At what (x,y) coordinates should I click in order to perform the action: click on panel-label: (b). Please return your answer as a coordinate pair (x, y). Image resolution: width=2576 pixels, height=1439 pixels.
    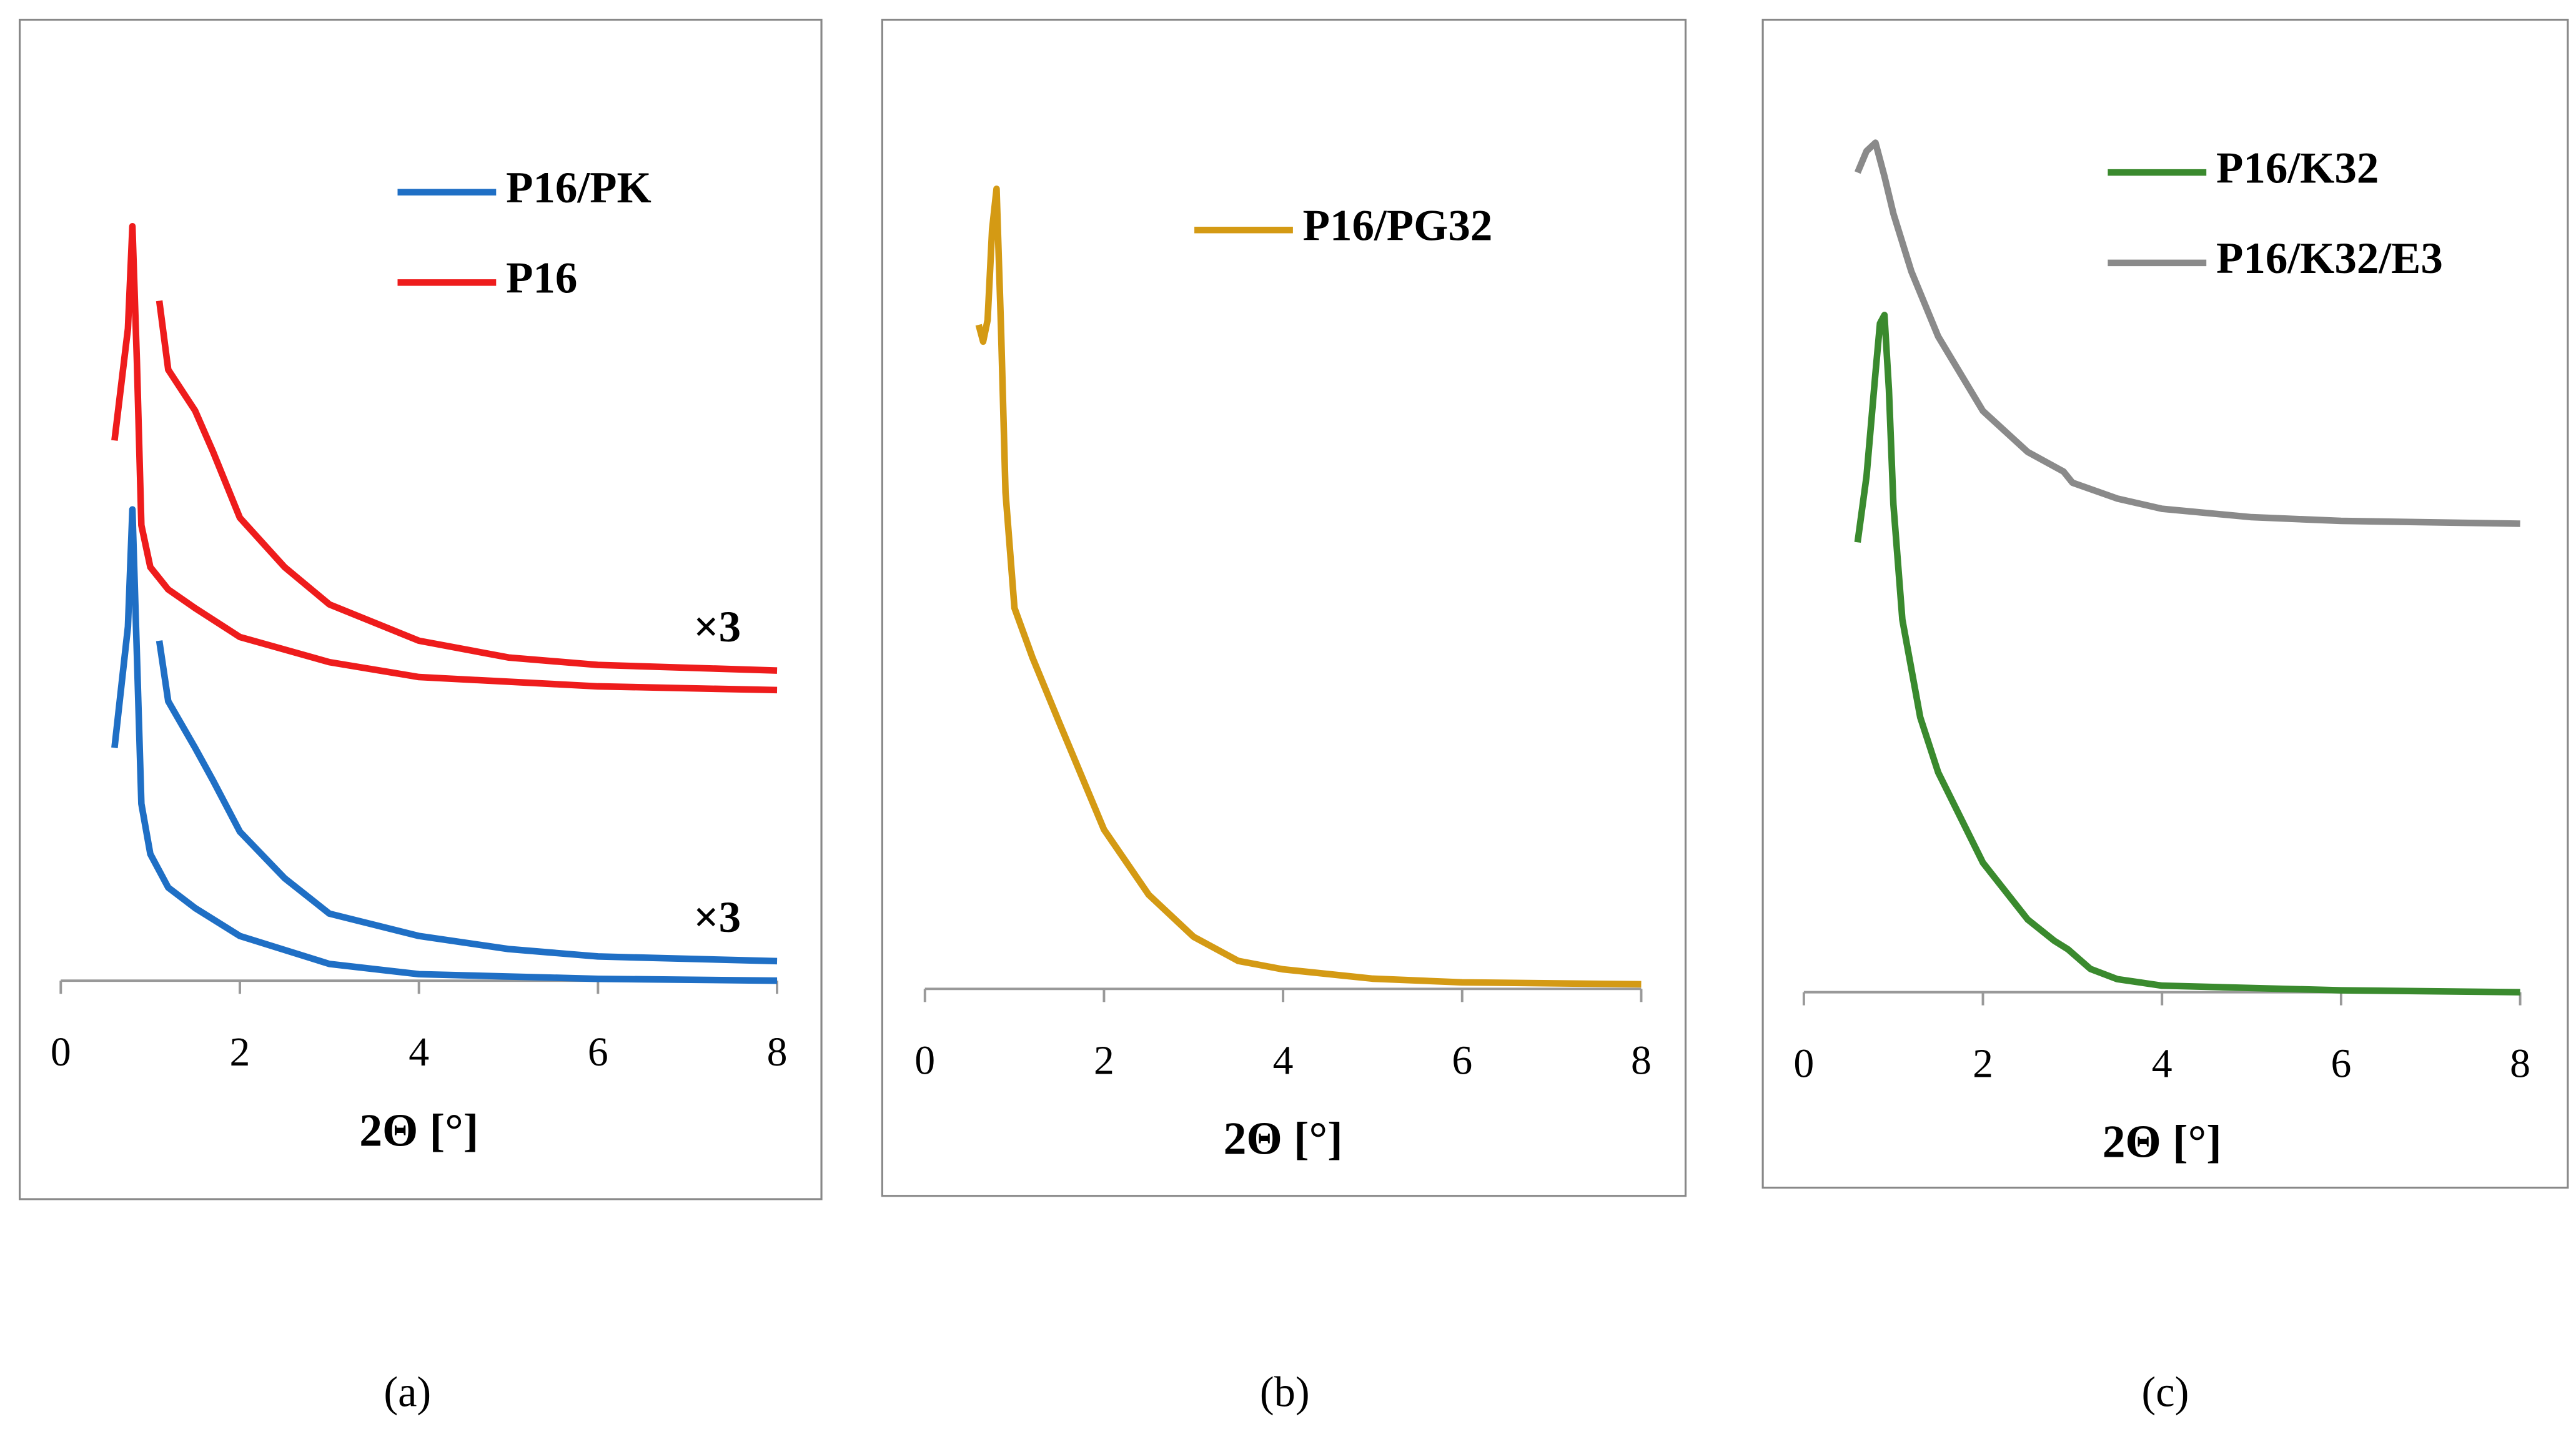
    Looking at the image, I should click on (1285, 1391).